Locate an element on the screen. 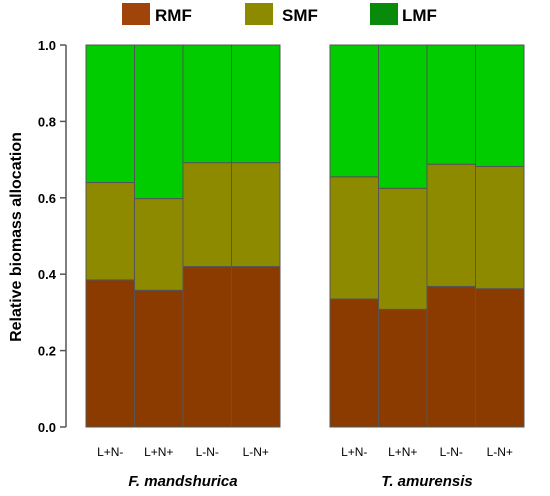 Image resolution: width=550 pixels, height=496 pixels. group-label: T. amurensis is located at coordinates (426, 481).